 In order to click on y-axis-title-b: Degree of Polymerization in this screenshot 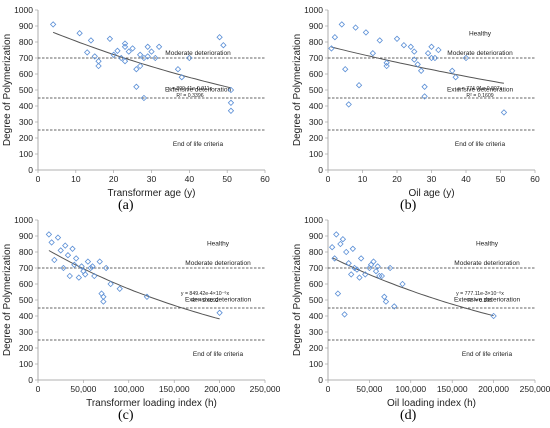, I will do `click(297, 90)`.